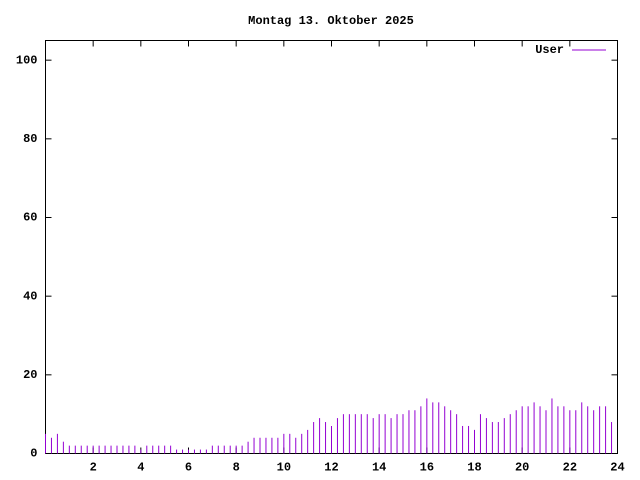  I want to click on x-tick-label: 10, so click(284, 468).